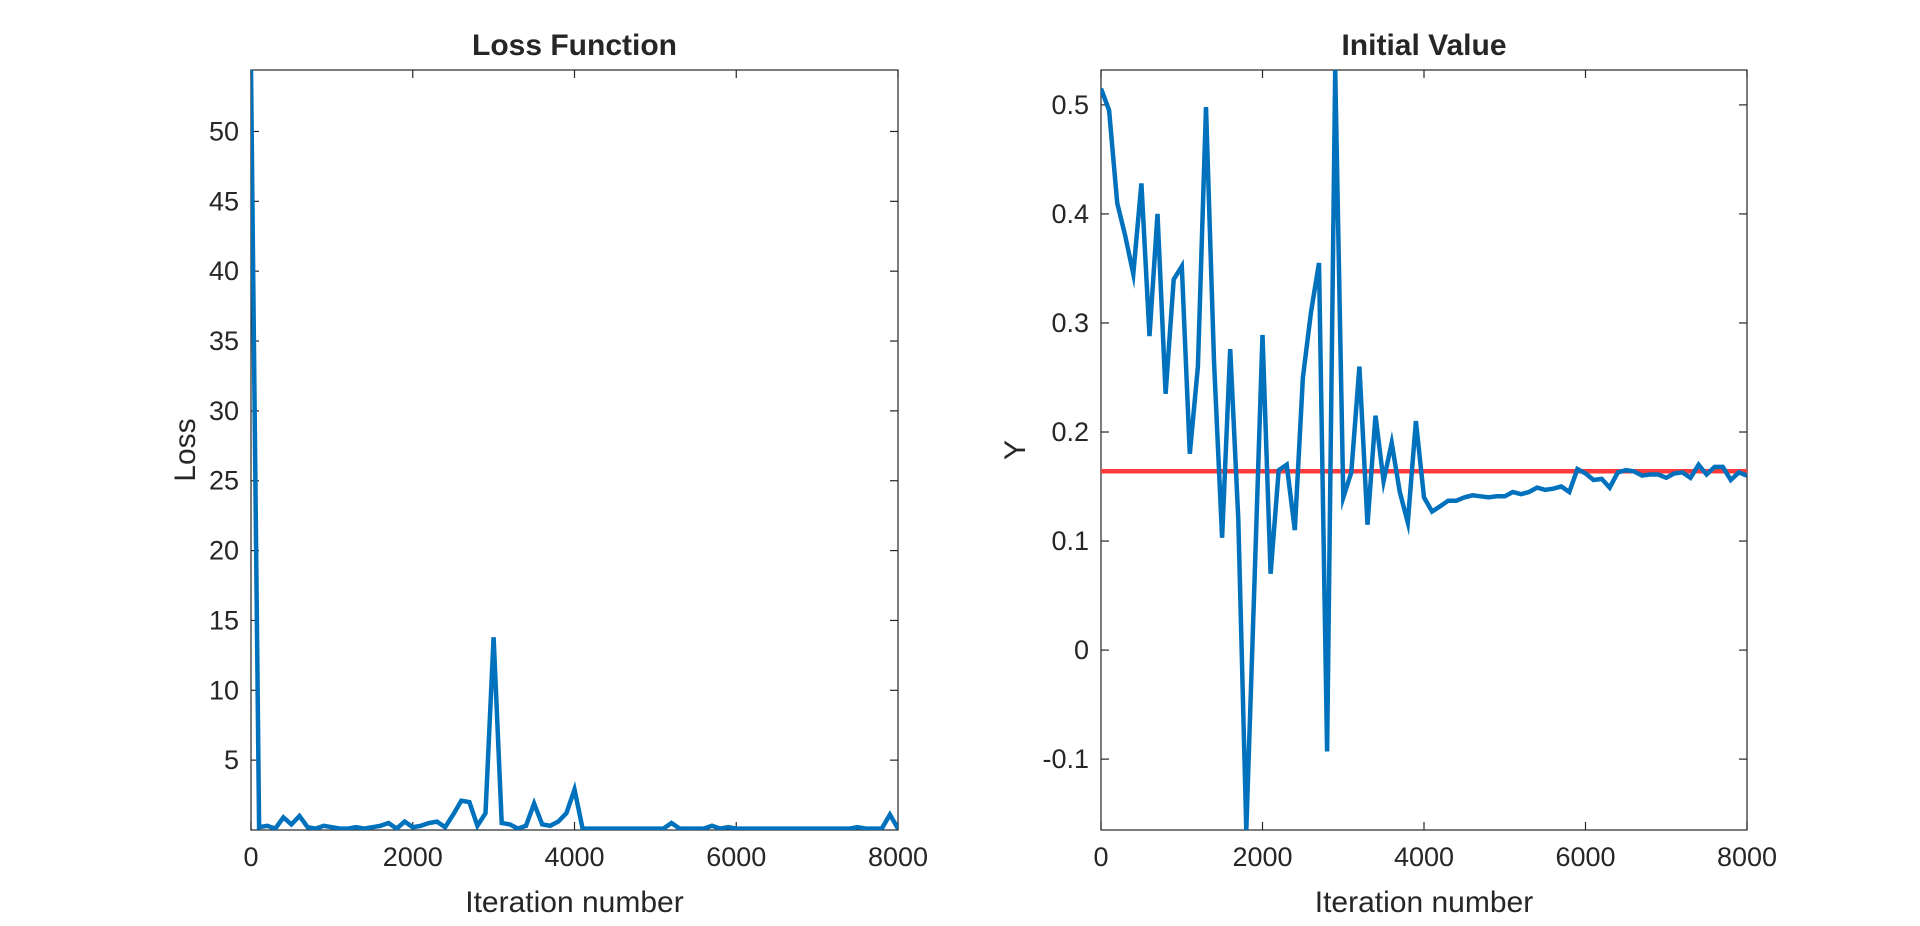 This screenshot has height=926, width=1920. I want to click on initial-value-chart-ytick-label: 0.4, so click(1070, 214).